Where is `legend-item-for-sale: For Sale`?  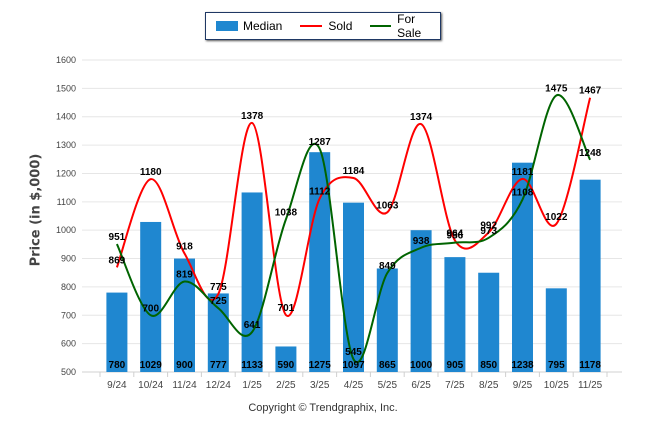
legend-item-for-sale: For Sale is located at coordinates (401, 26).